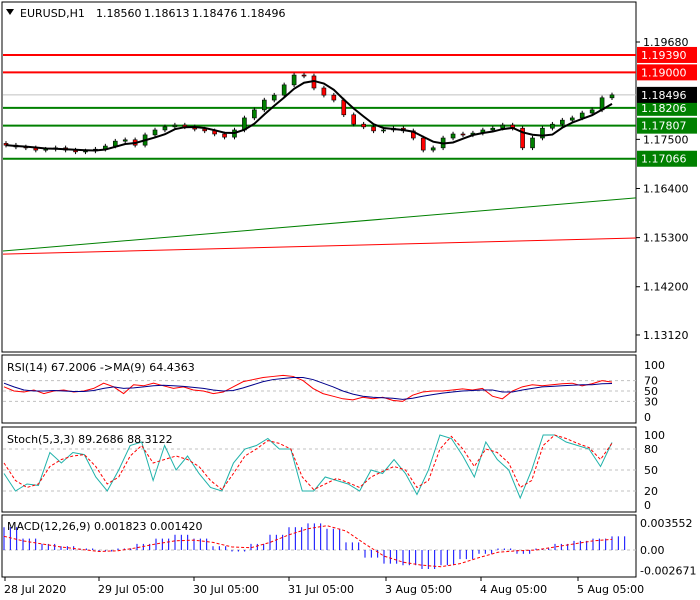 The image size is (700, 600). Describe the element at coordinates (666, 188) in the screenshot. I see `price-axis-label: 1.16400` at that location.